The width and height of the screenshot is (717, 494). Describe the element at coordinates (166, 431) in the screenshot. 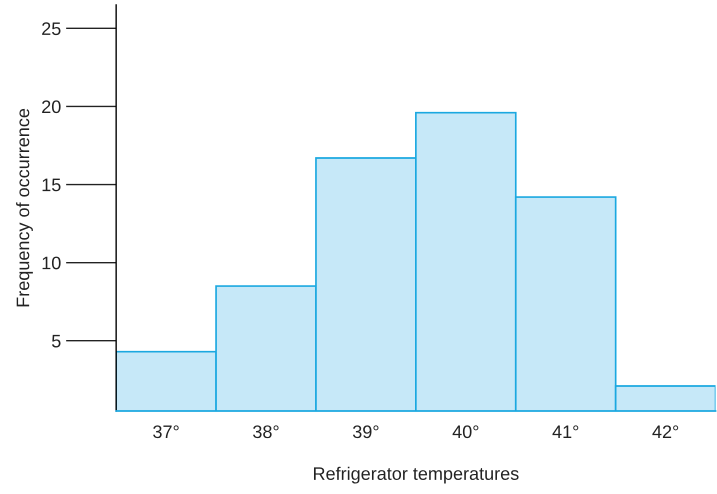

I see `x-tick-label: 37°` at that location.